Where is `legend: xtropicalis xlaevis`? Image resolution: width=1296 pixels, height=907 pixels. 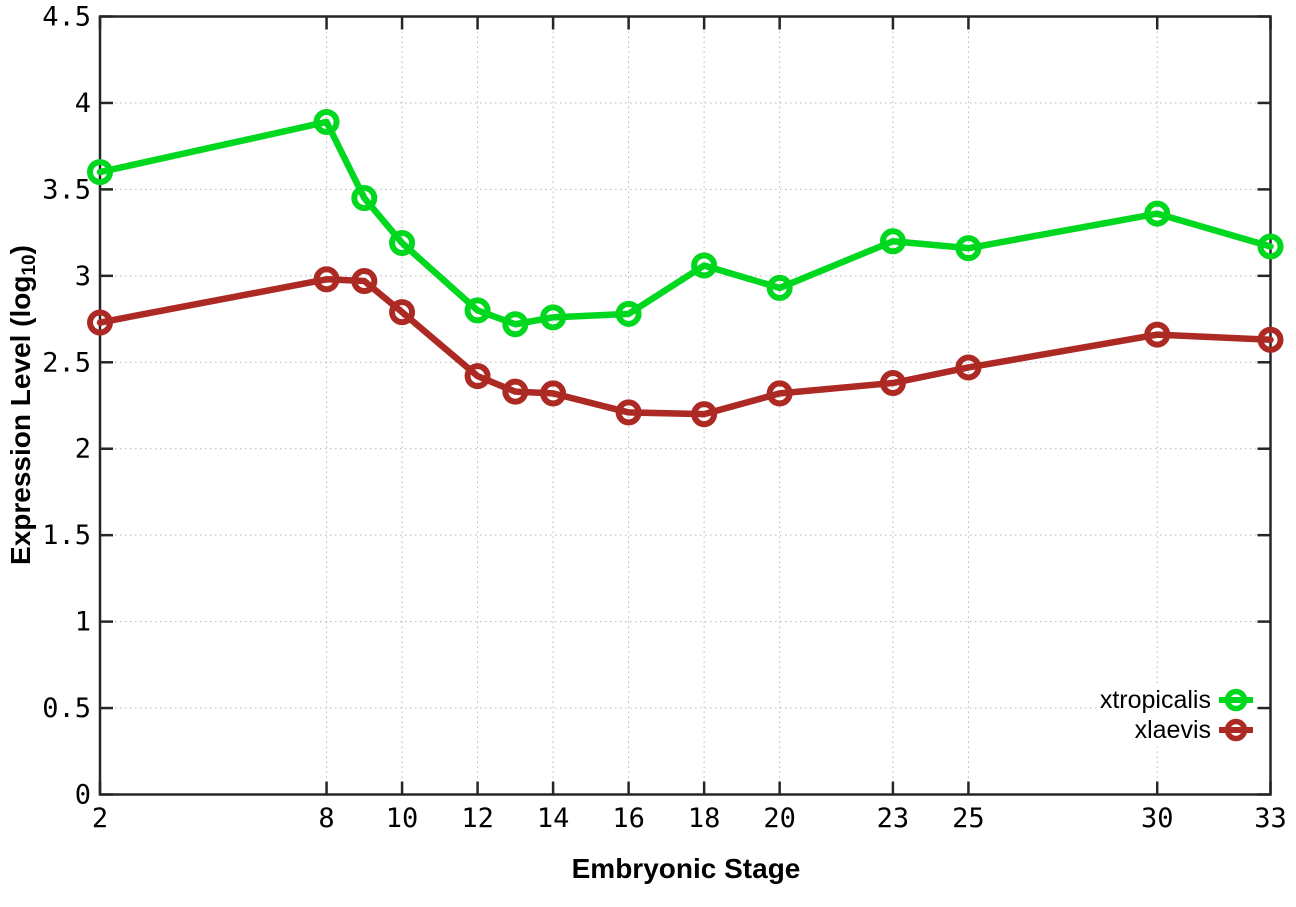
legend: xtropicalis xlaevis is located at coordinates (1176, 715).